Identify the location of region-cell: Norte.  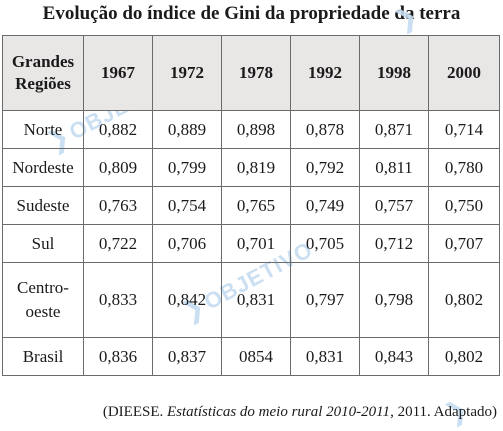
(43, 129).